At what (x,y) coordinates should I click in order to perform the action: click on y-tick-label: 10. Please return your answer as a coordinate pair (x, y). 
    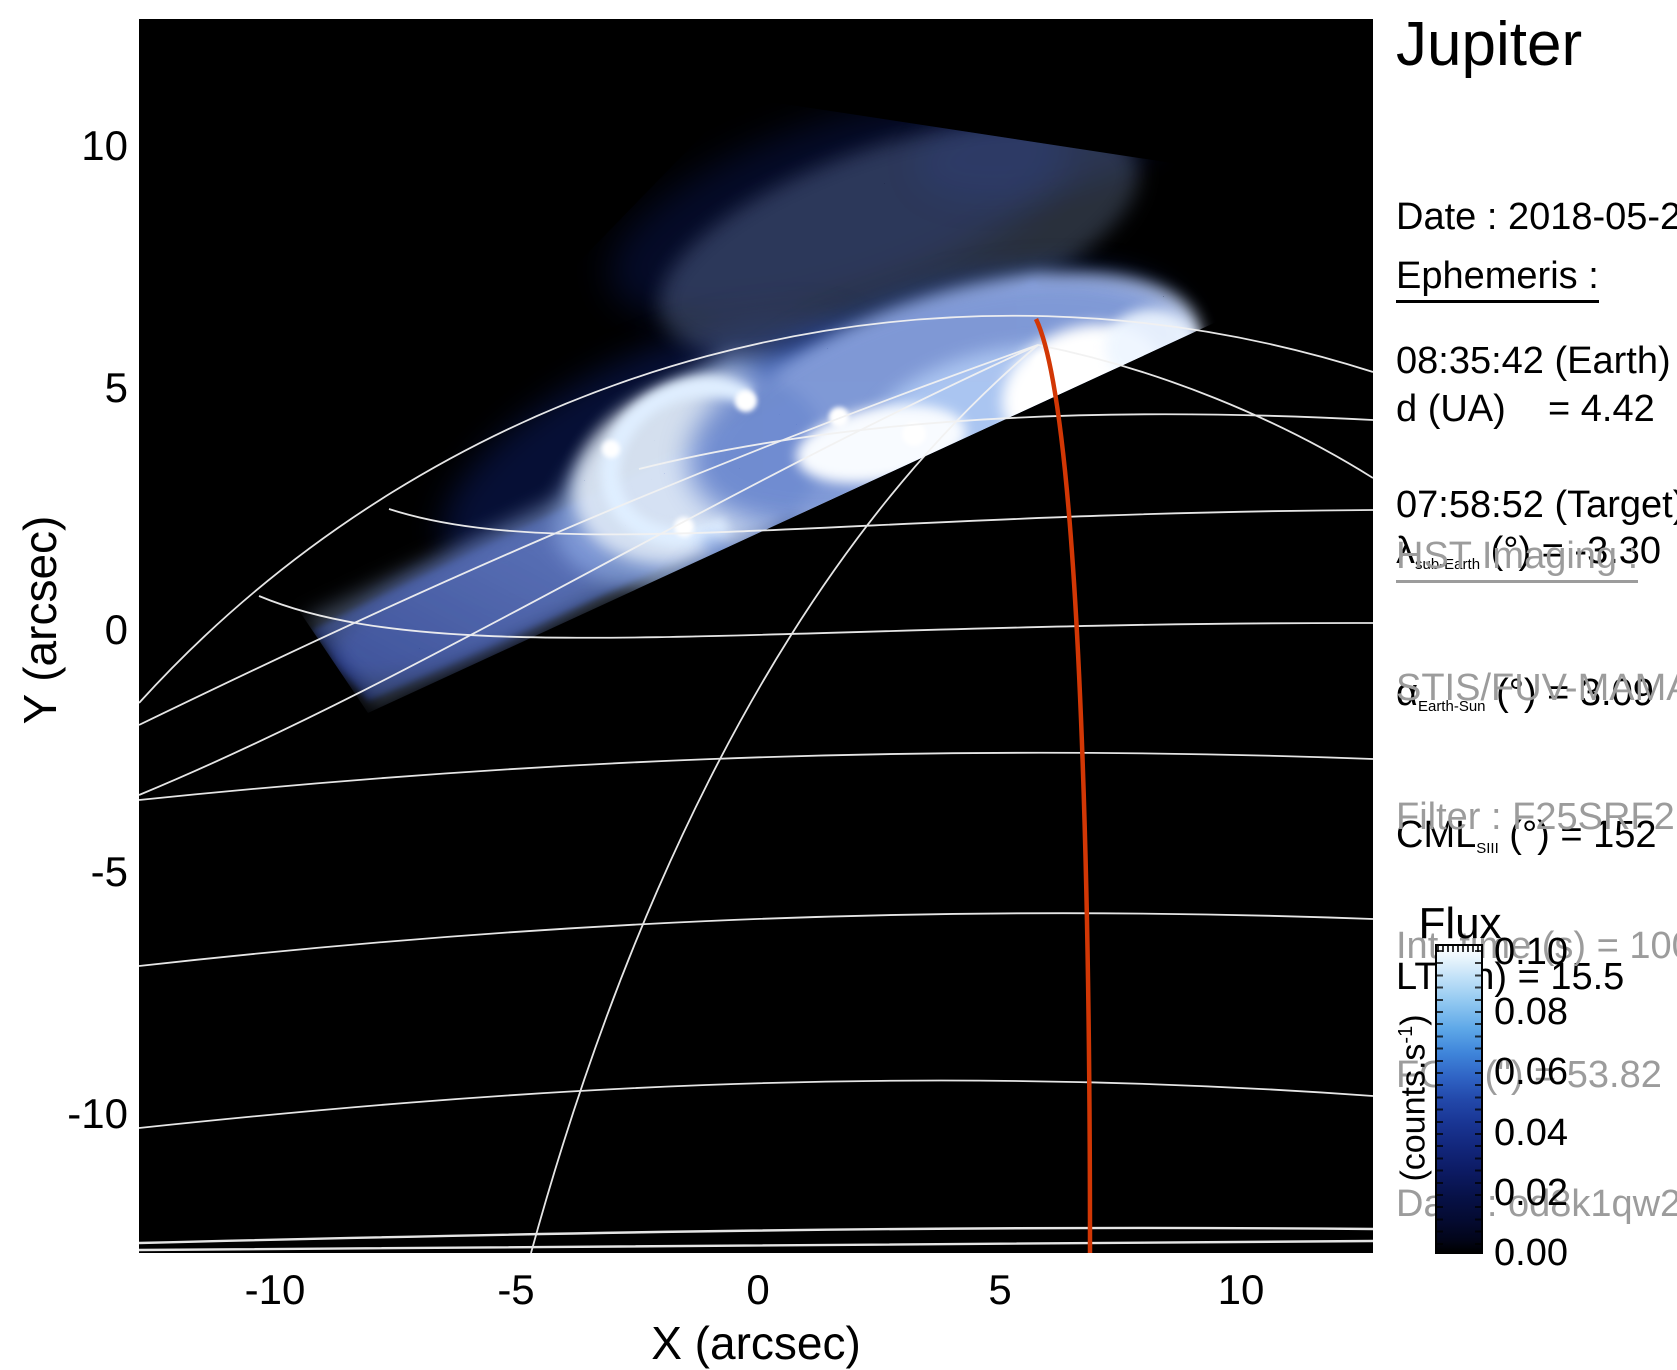
    Looking at the image, I should click on (104, 145).